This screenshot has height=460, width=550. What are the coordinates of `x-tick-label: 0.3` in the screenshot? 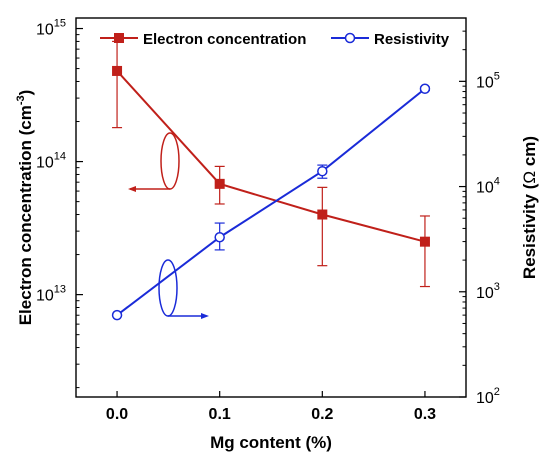 It's located at (425, 414).